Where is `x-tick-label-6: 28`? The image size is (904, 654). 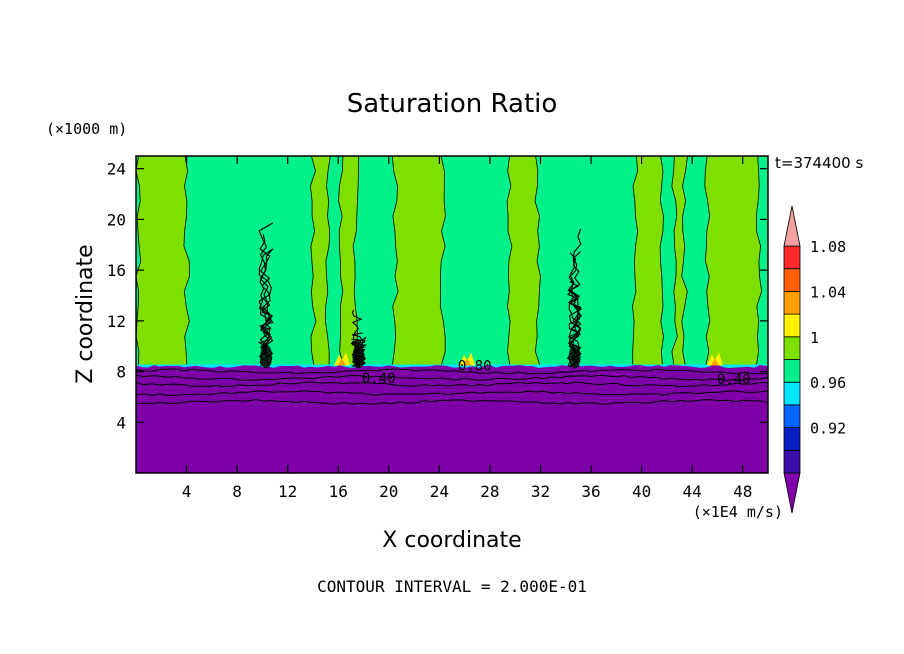
x-tick-label-6: 28 is located at coordinates (489, 491).